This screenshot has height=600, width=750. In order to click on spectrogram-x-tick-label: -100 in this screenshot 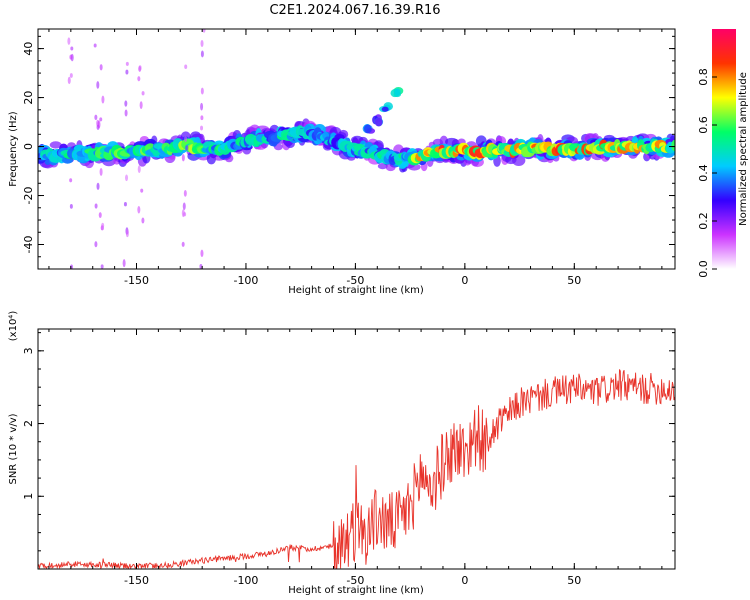, I will do `click(245, 280)`.